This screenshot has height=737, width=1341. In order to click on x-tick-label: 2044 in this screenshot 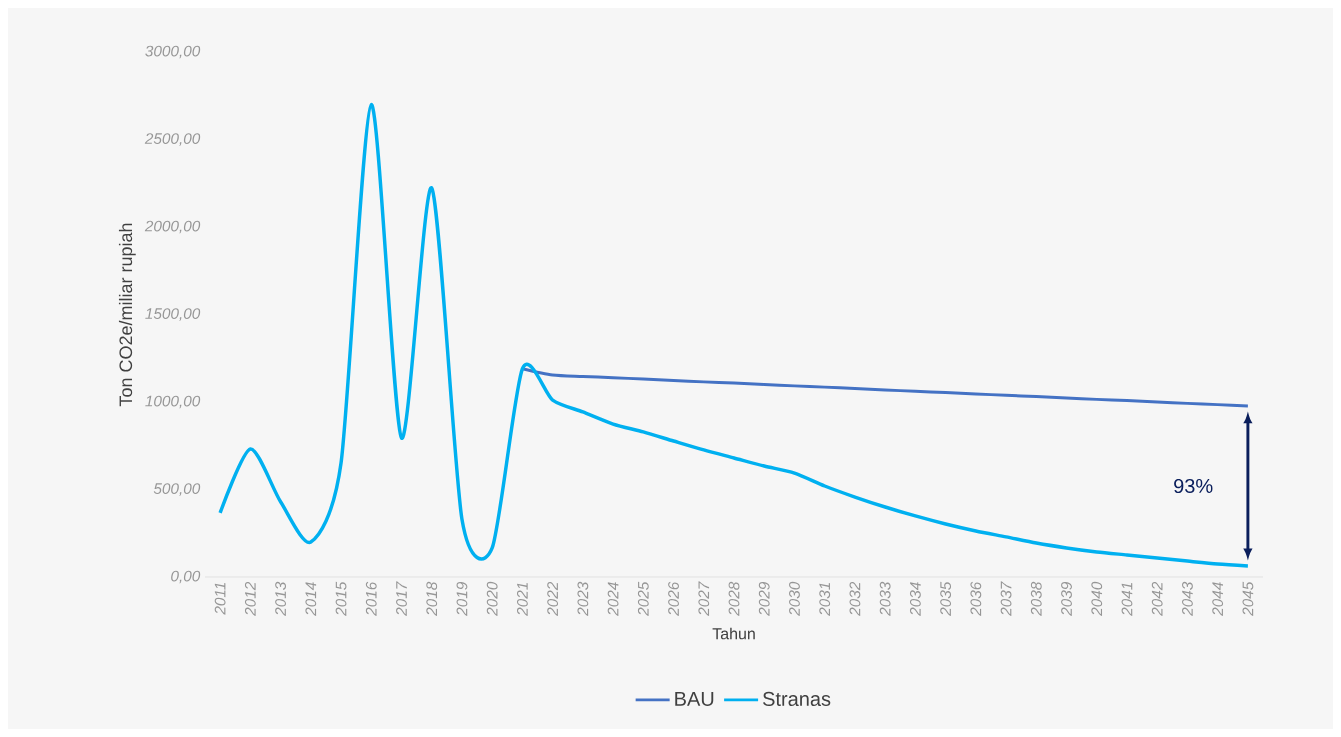, I will do `click(1218, 599)`.